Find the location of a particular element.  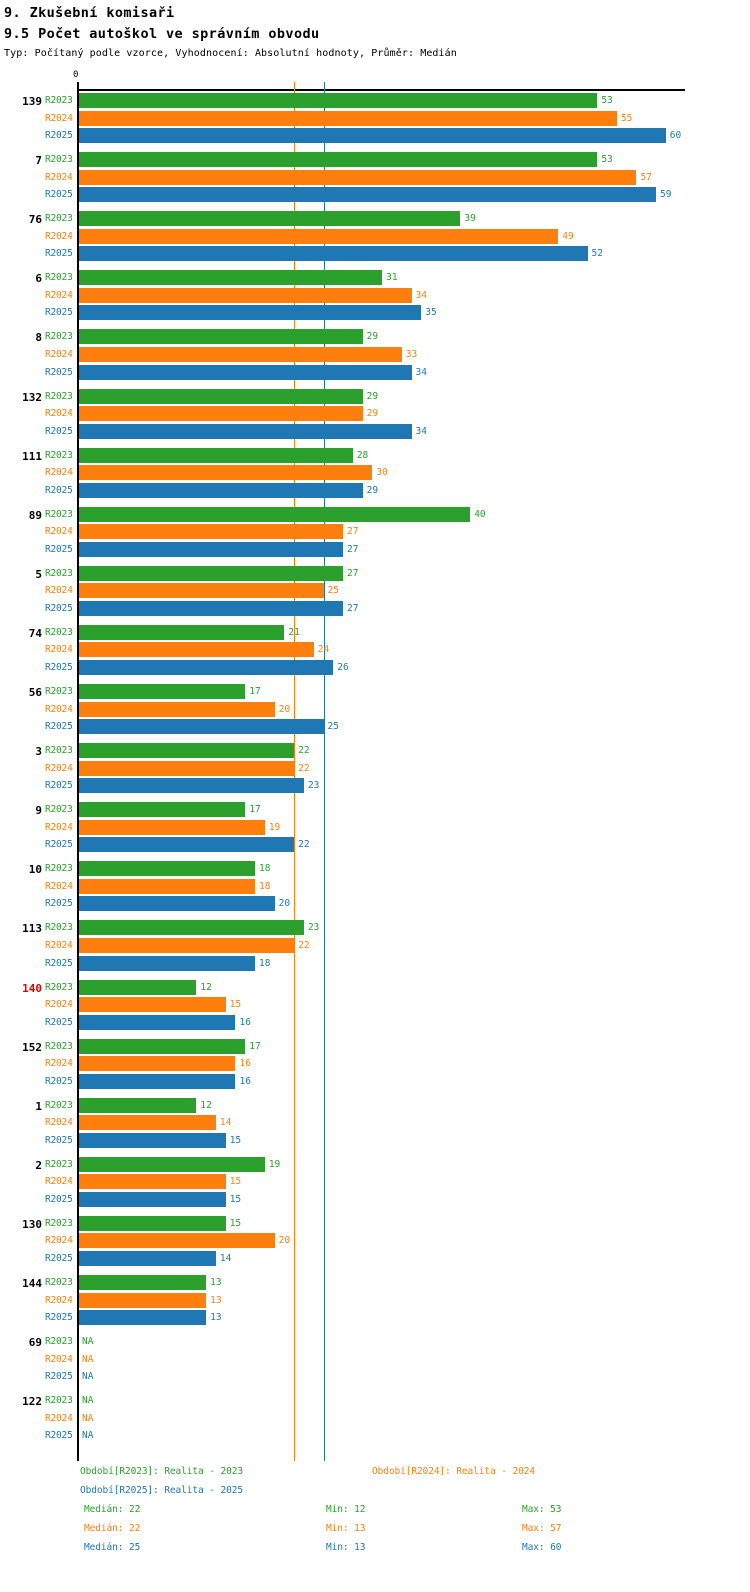

bar-group-label: 8 is located at coordinates (38, 338).